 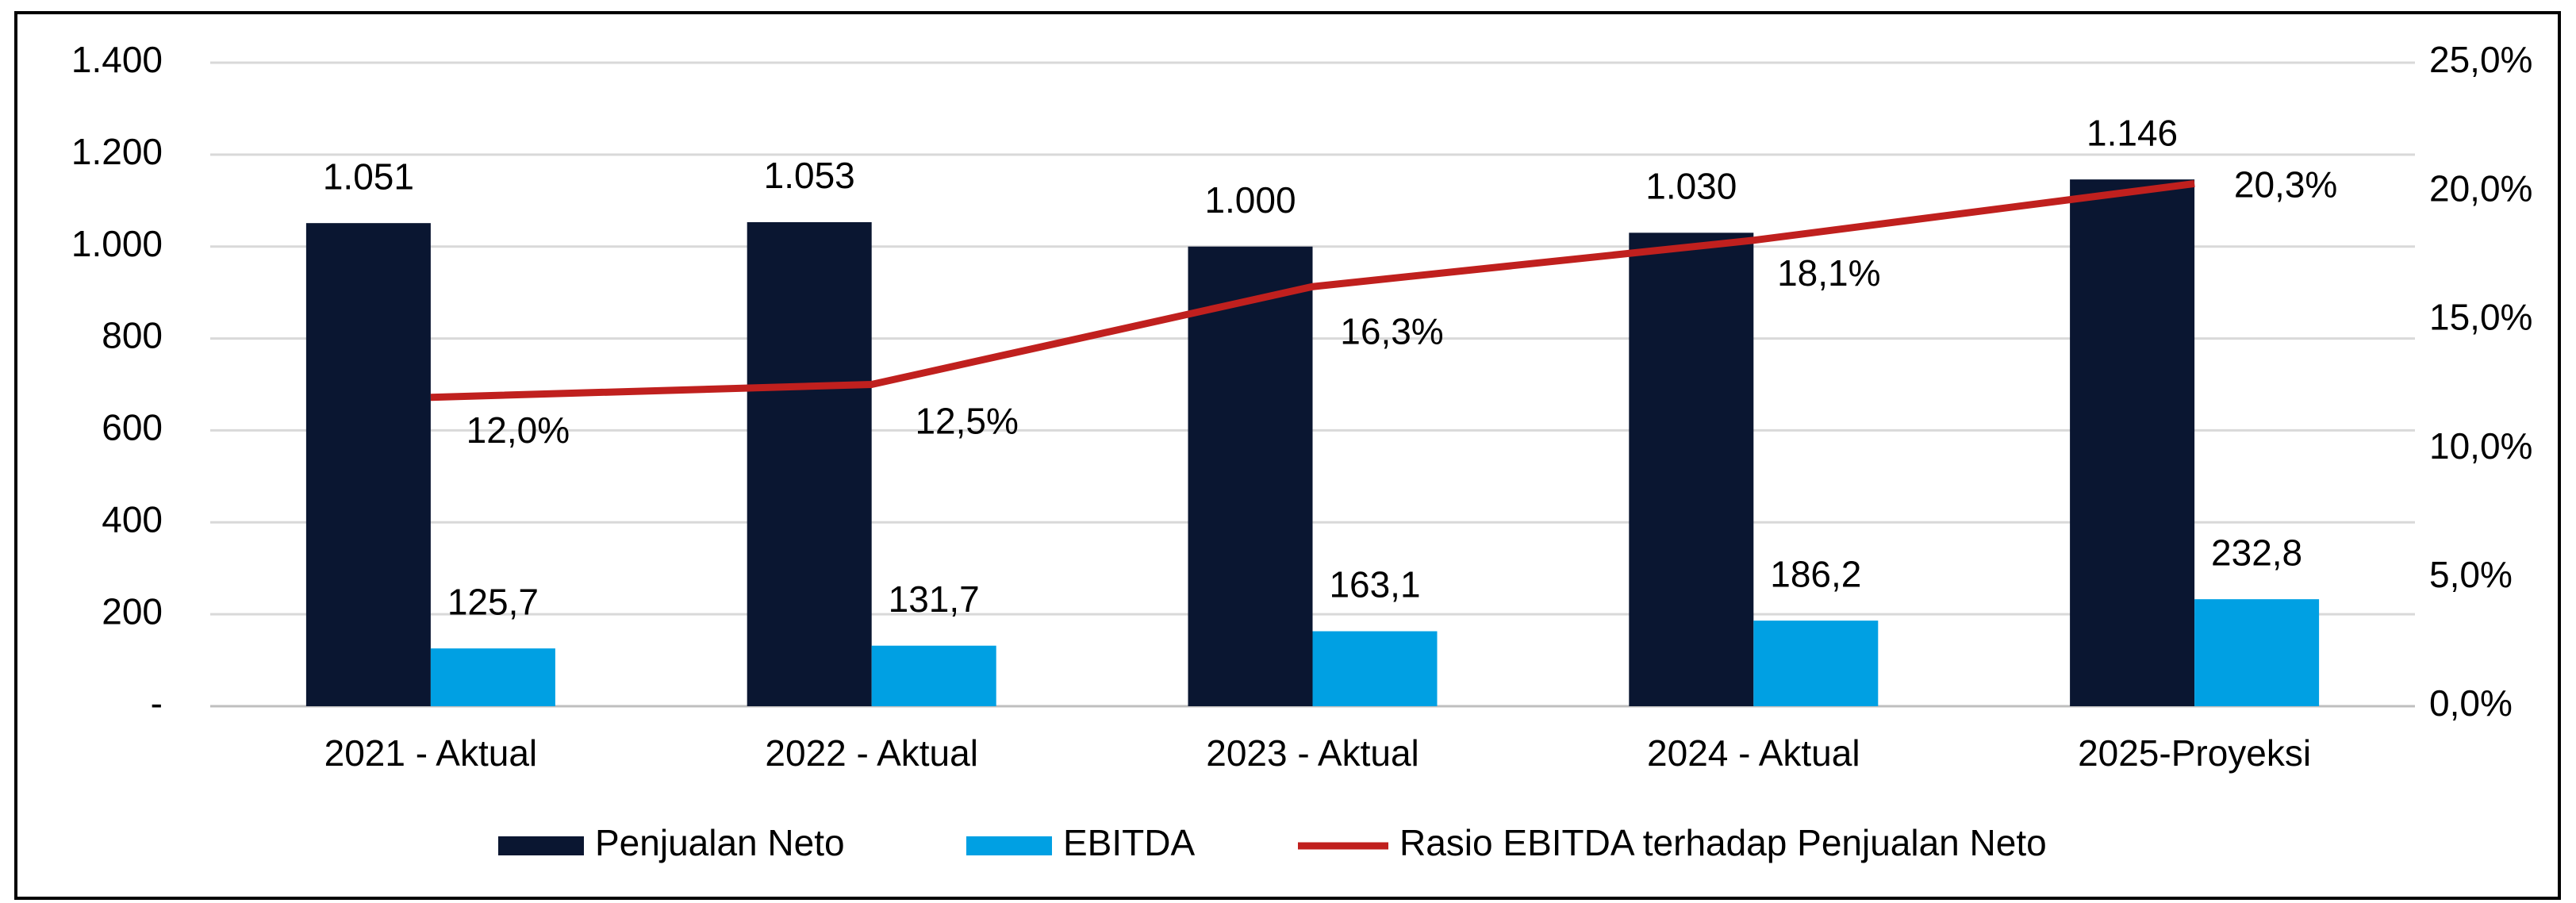 What do you see at coordinates (132, 335) in the screenshot?
I see `y-tick-label: 800` at bounding box center [132, 335].